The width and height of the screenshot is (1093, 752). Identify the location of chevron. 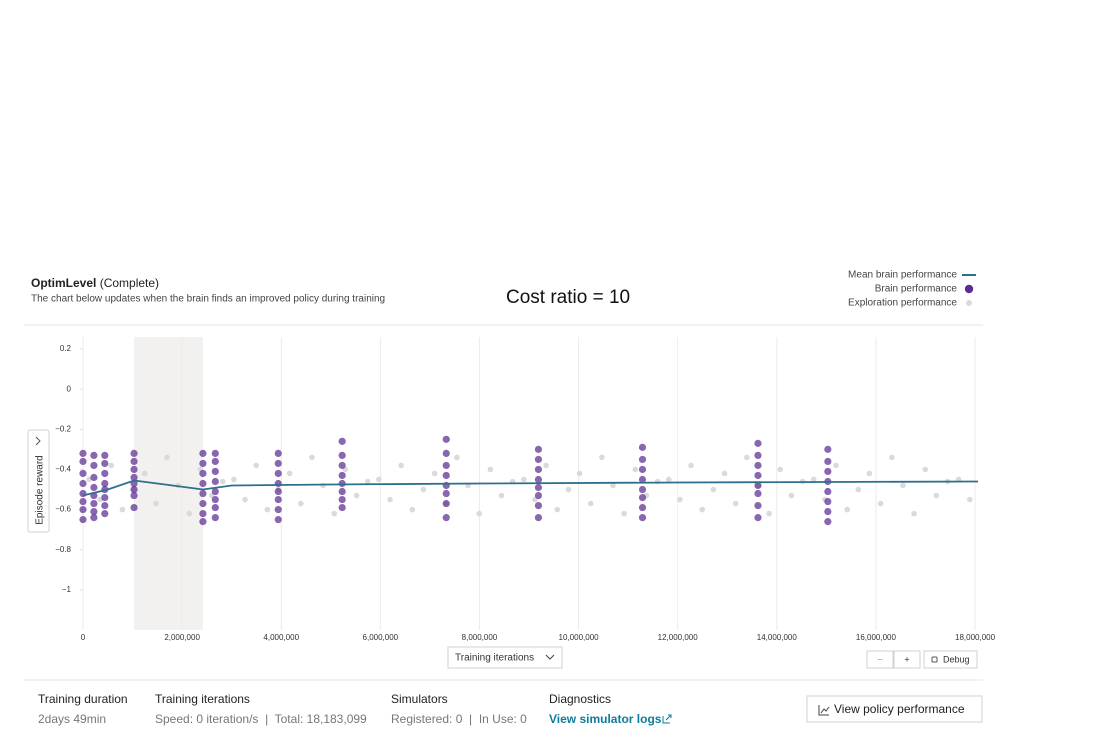
(38, 441).